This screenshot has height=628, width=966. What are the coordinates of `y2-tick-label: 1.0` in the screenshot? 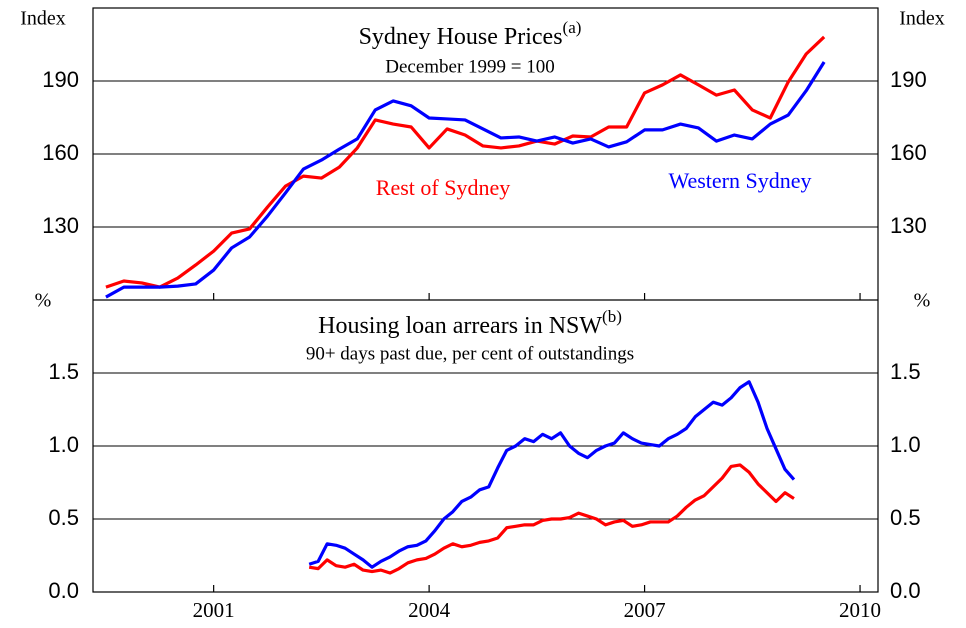 It's located at (905, 444).